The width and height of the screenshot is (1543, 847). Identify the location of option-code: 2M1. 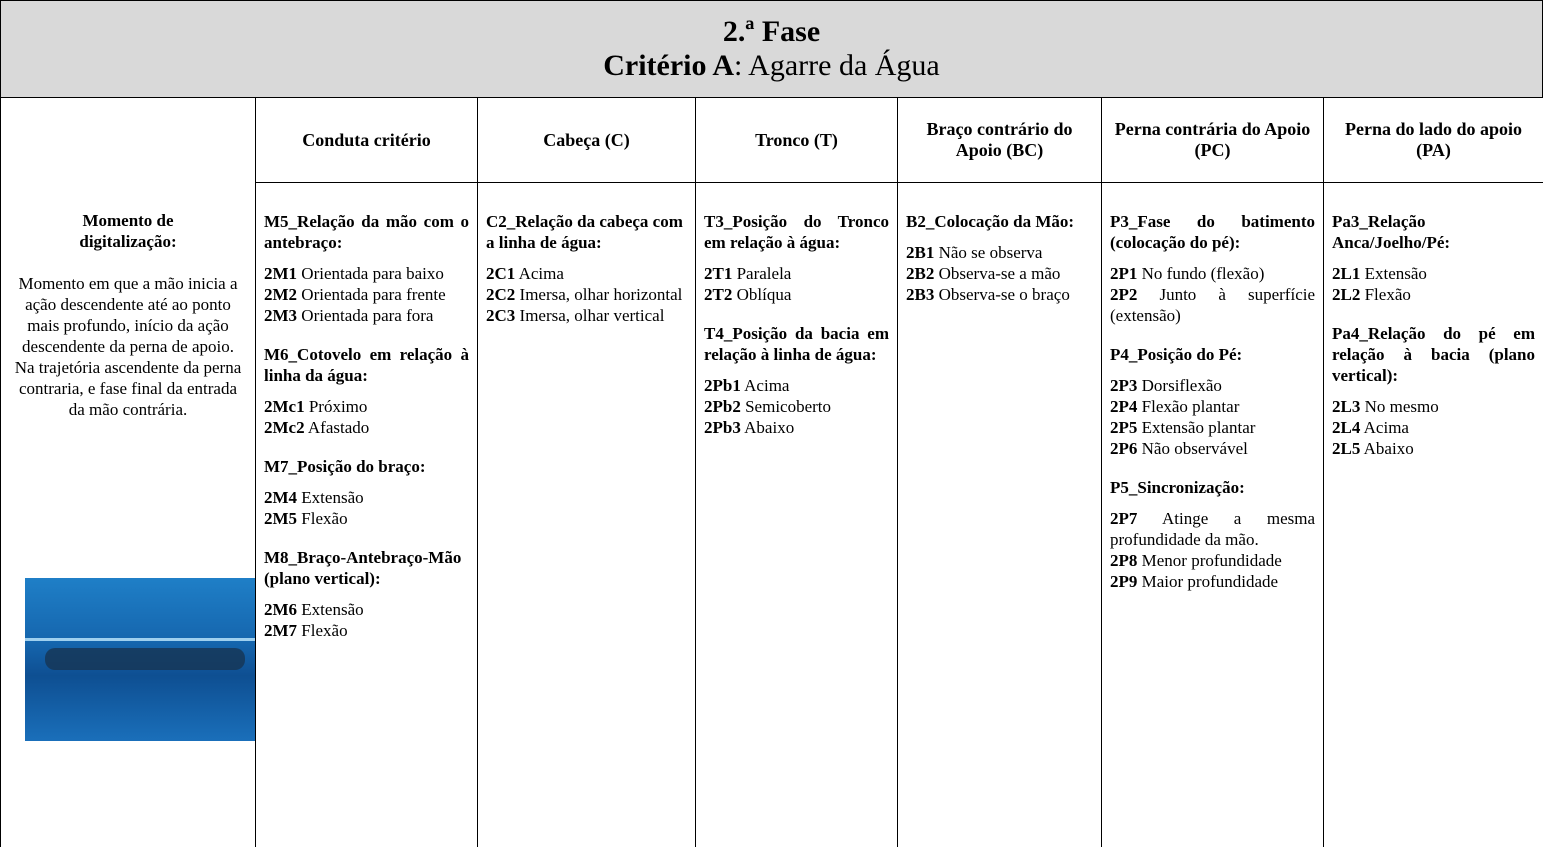
(281, 273).